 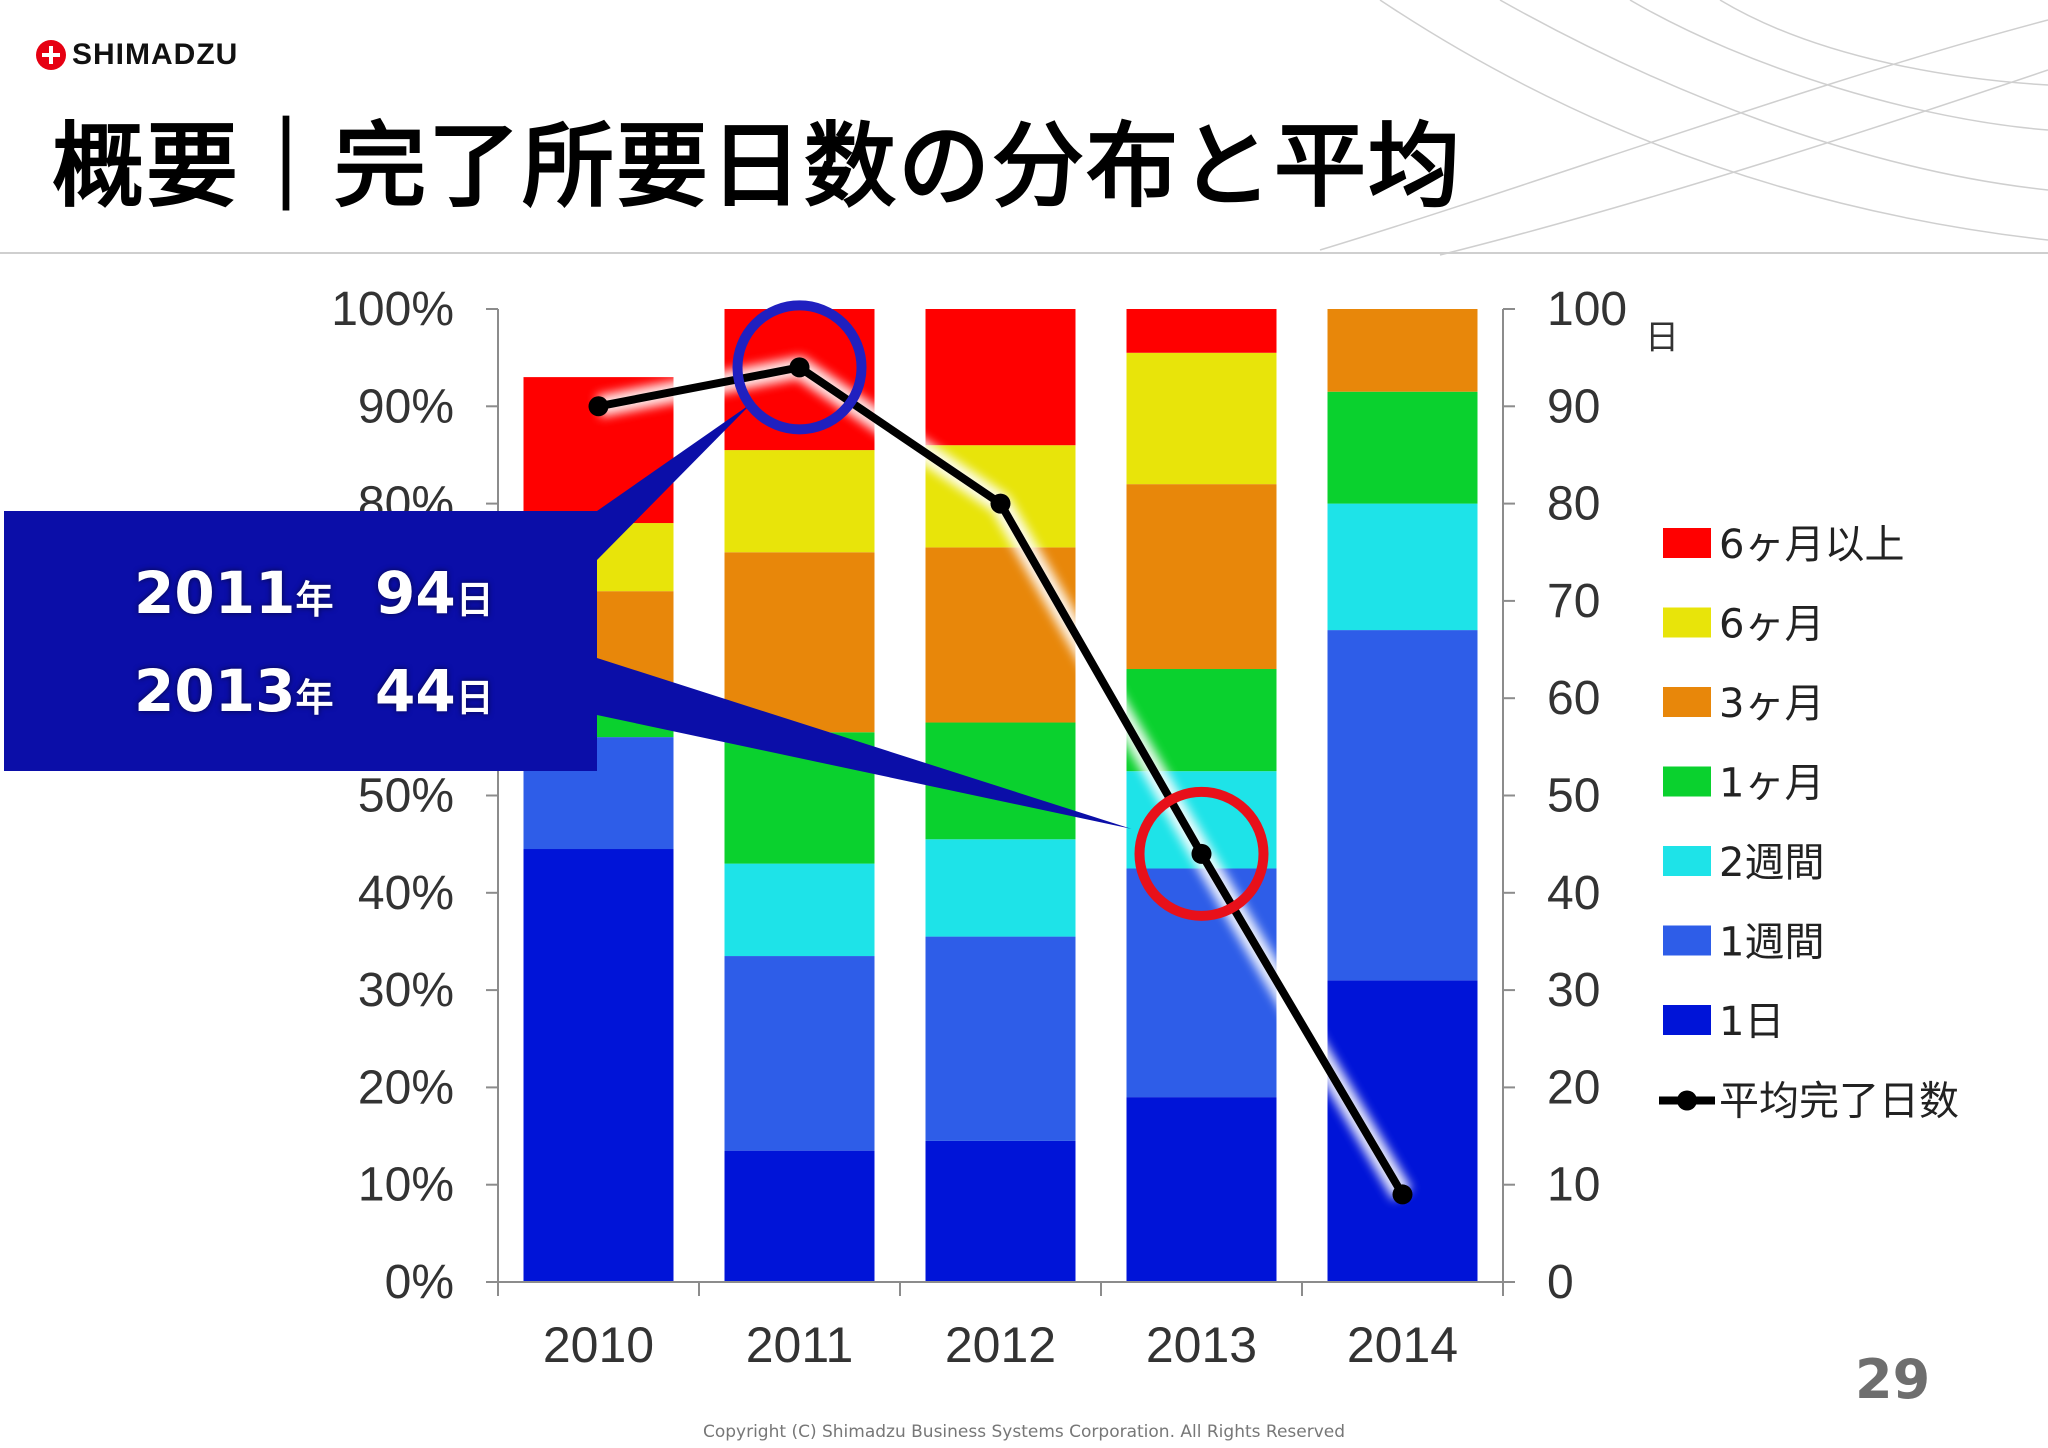 I want to click on right-tick-label: 80, so click(x=1573, y=504).